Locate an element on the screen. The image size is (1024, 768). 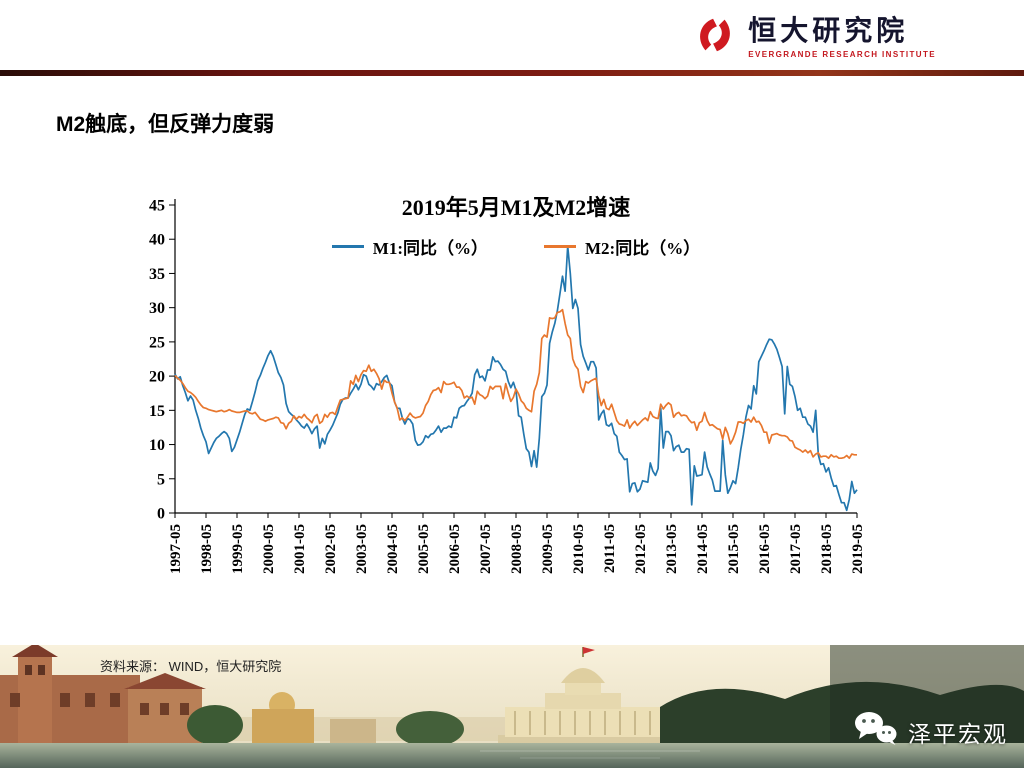
legend-label: M1:同比（%） is located at coordinates (430, 248).